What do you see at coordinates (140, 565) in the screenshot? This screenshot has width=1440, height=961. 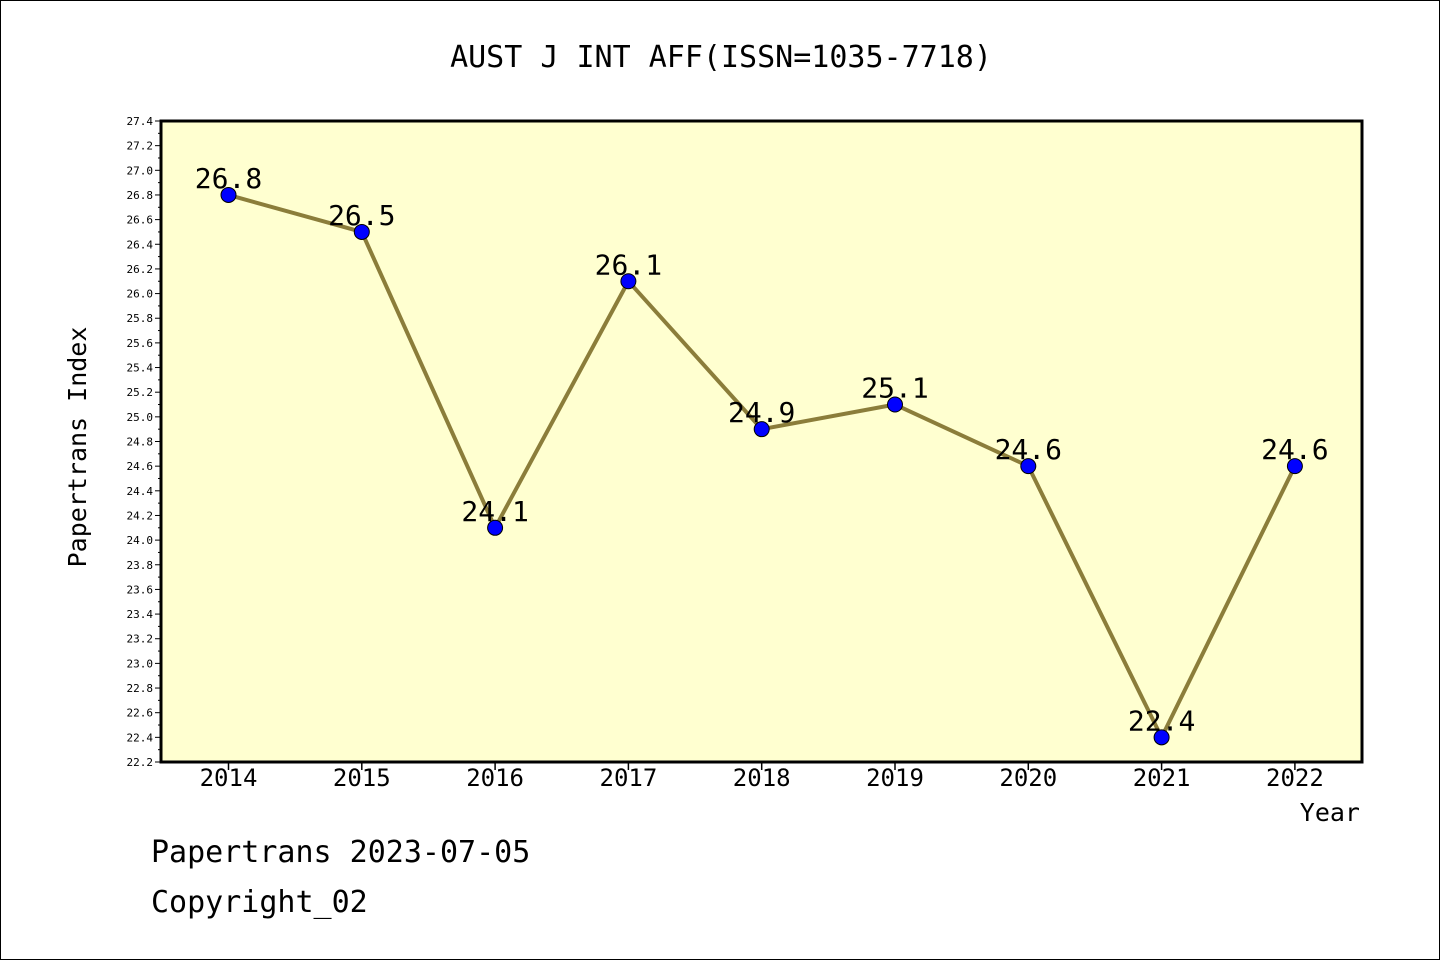 I see `y-tick-label: 23.8` at bounding box center [140, 565].